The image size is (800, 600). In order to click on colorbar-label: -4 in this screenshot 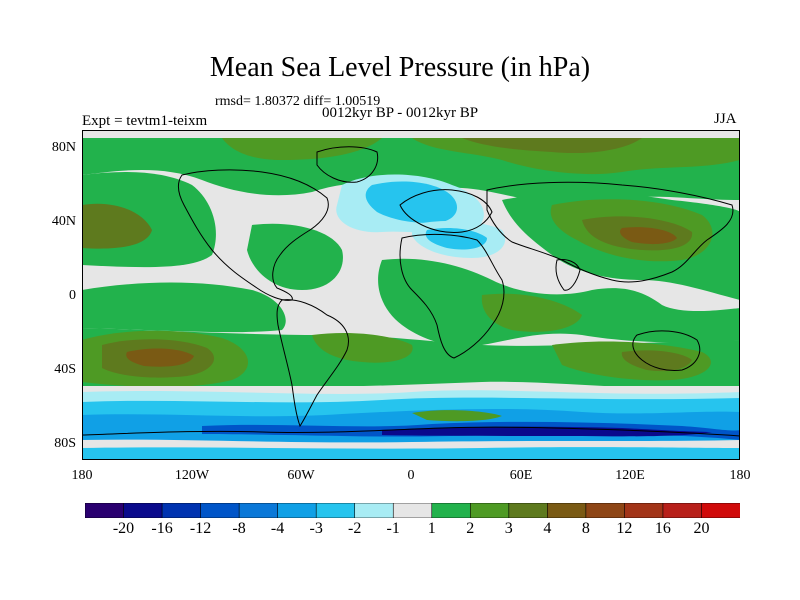, I will do `click(277, 528)`.